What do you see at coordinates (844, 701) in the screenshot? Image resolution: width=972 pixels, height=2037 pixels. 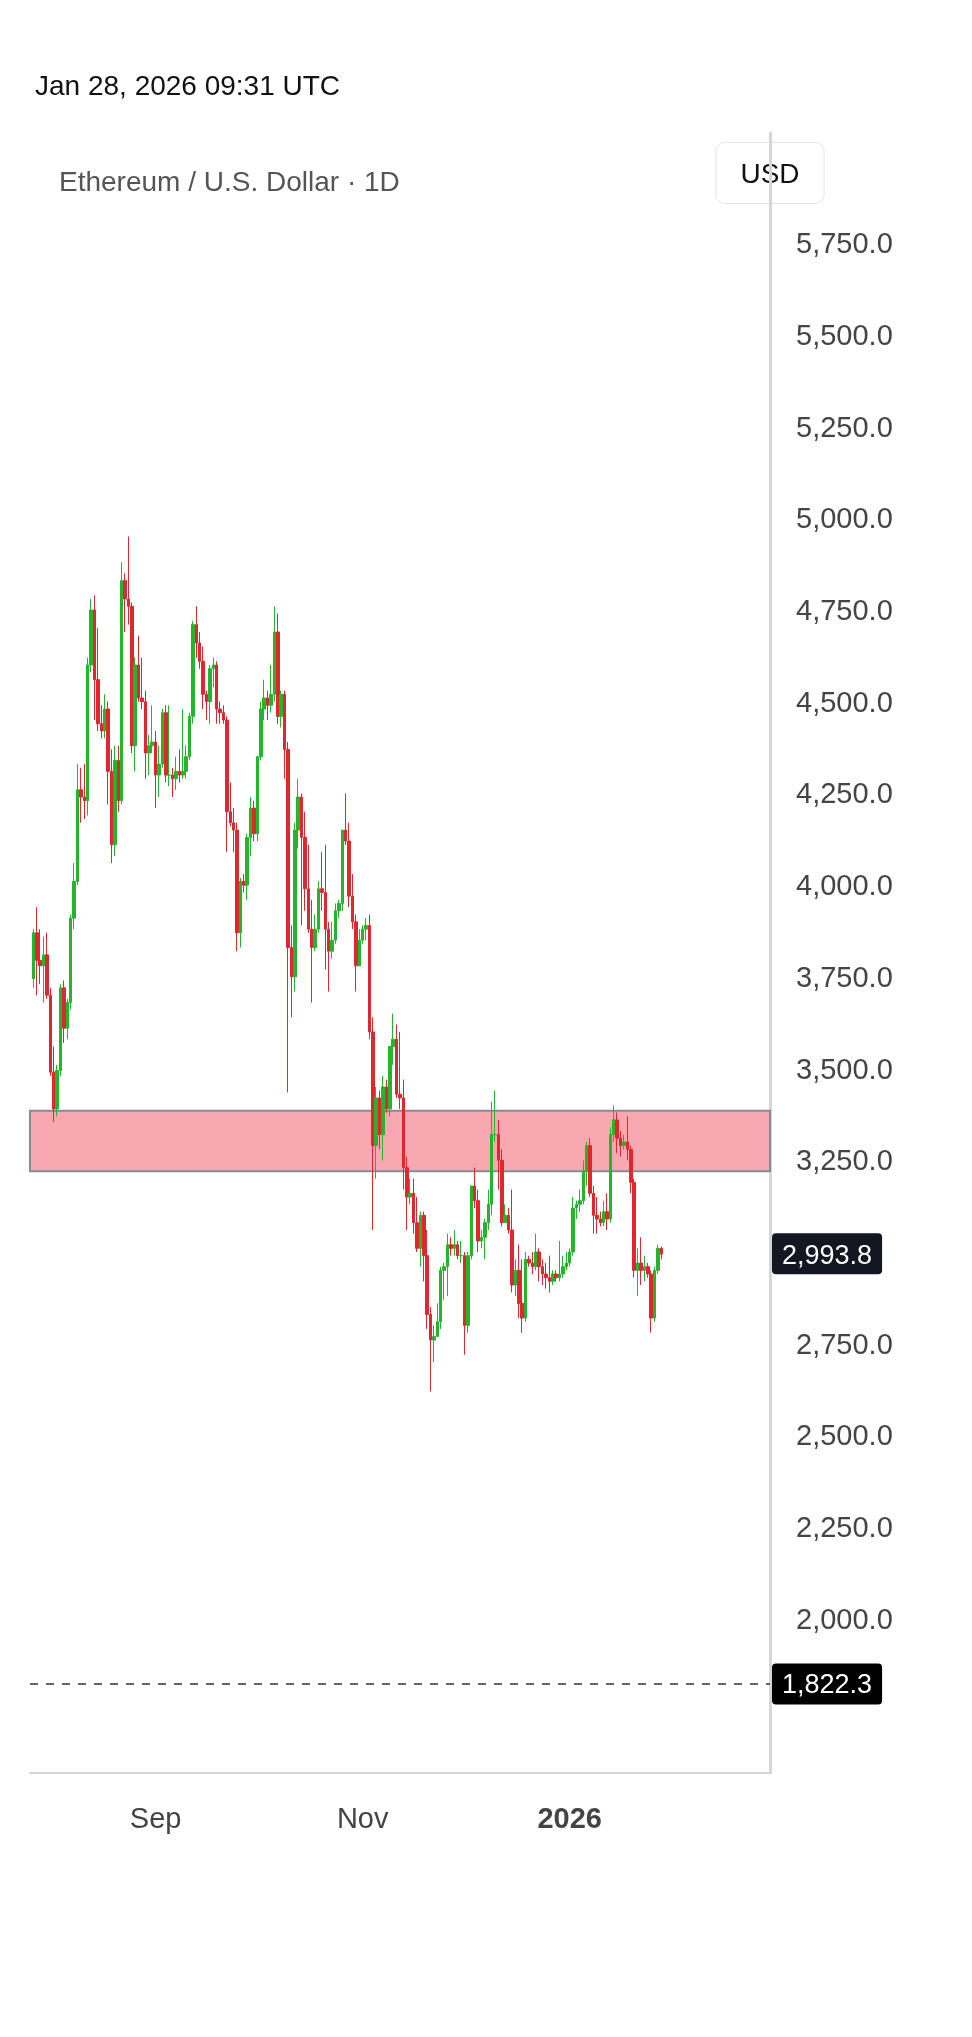 I see `y-tick-label: 4,500.0` at bounding box center [844, 701].